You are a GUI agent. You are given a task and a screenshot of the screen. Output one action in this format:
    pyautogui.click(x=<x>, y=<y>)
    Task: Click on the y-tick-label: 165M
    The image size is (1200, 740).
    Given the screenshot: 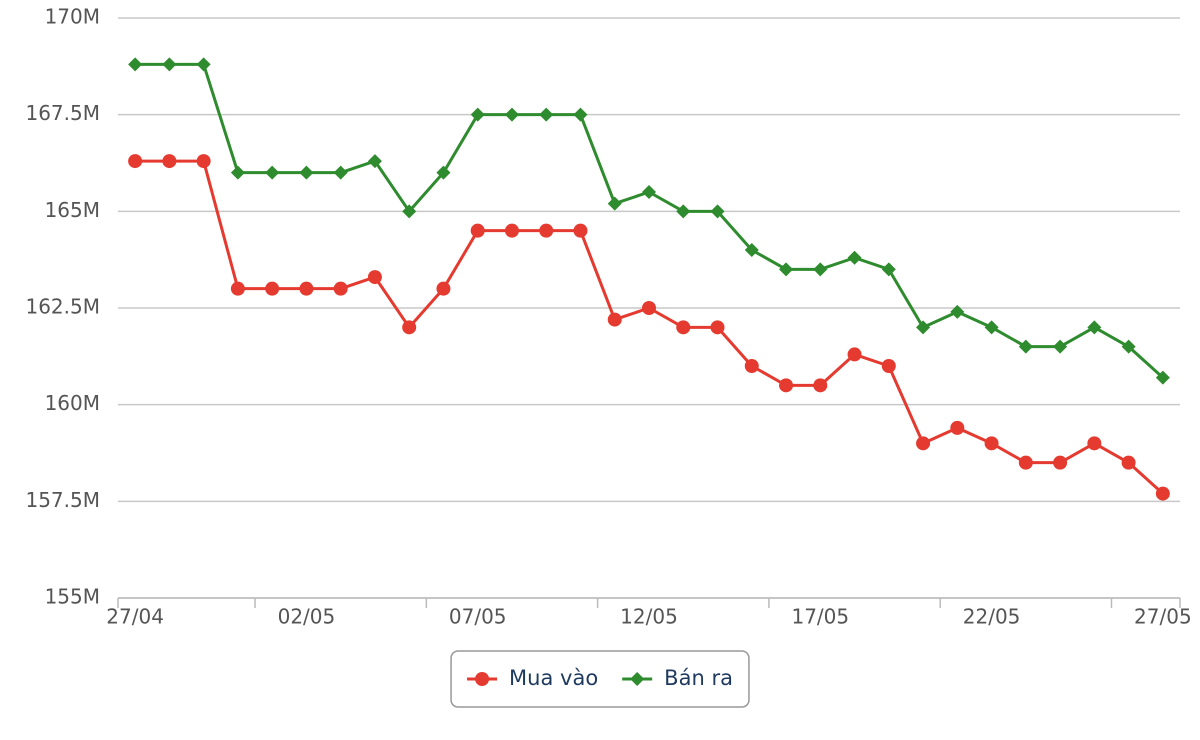 What is the action you would take?
    pyautogui.click(x=72, y=210)
    